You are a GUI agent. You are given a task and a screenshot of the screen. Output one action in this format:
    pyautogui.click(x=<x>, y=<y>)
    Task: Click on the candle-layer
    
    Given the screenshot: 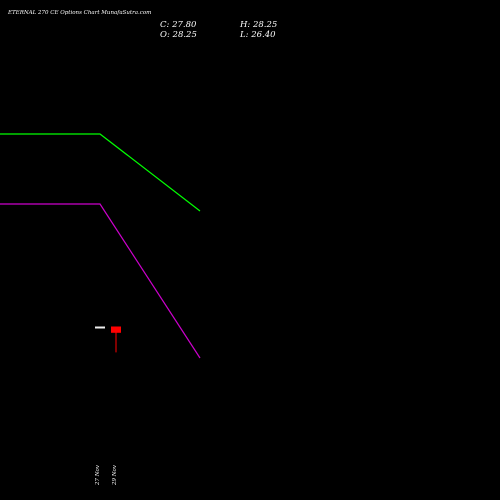 What is the action you would take?
    pyautogui.click(x=108, y=339)
    